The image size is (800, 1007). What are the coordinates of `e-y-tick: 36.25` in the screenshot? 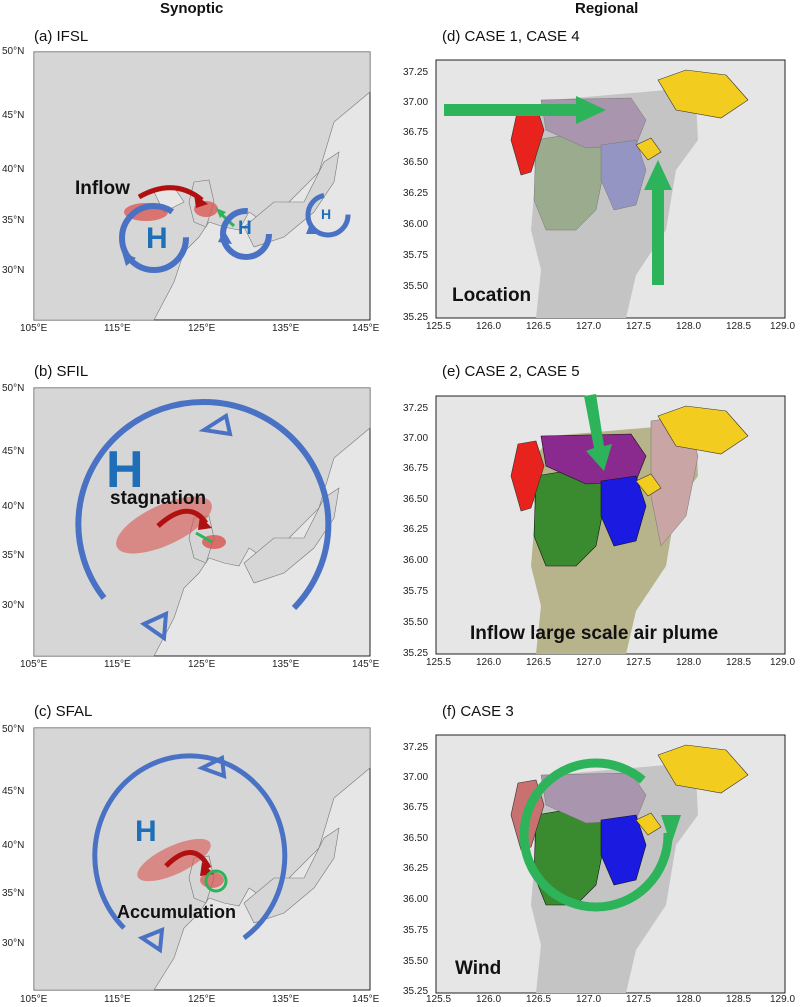 It's located at (416, 529).